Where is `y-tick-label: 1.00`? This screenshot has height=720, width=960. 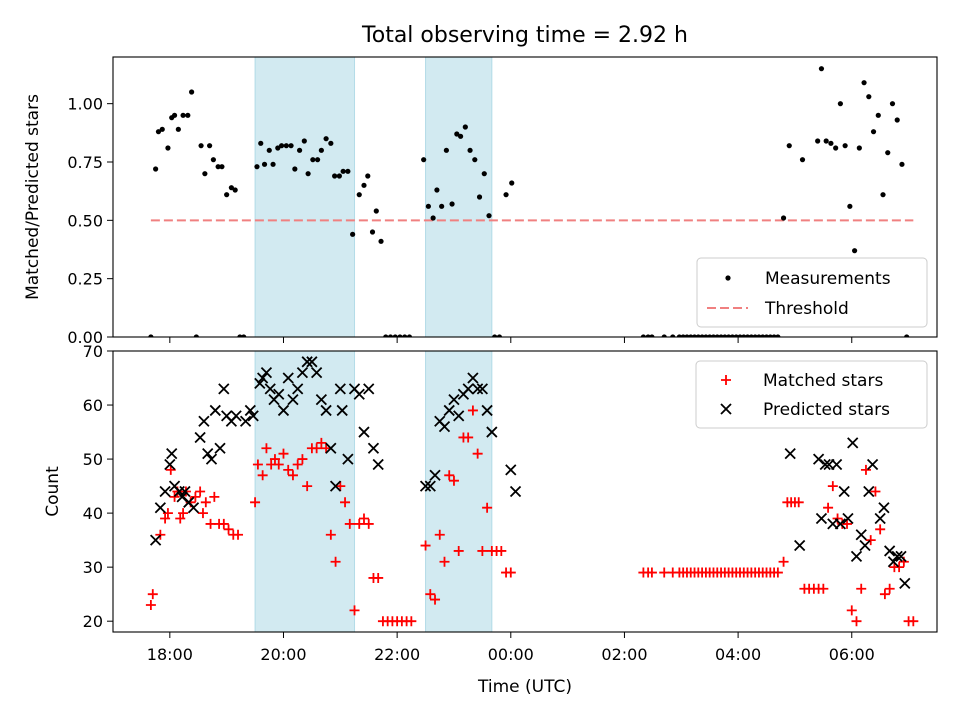 y-tick-label: 1.00 is located at coordinates (85, 104).